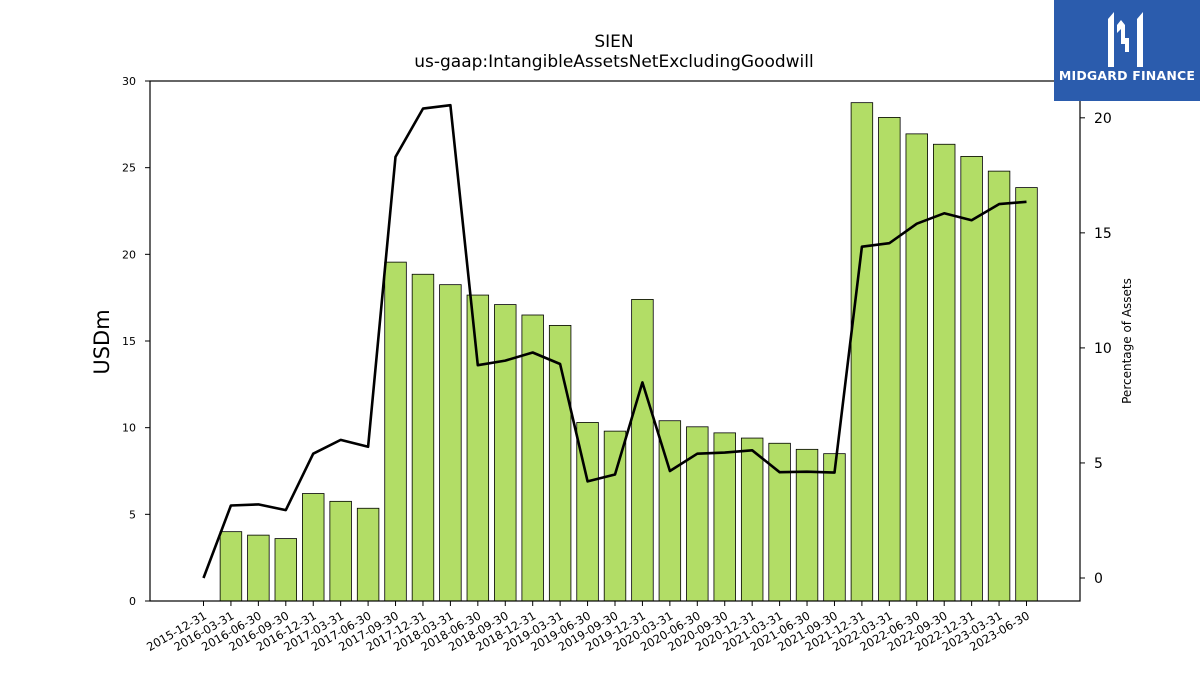  I want to click on midgard-finance-logo: MIDGARD FINANCE, so click(1127, 50).